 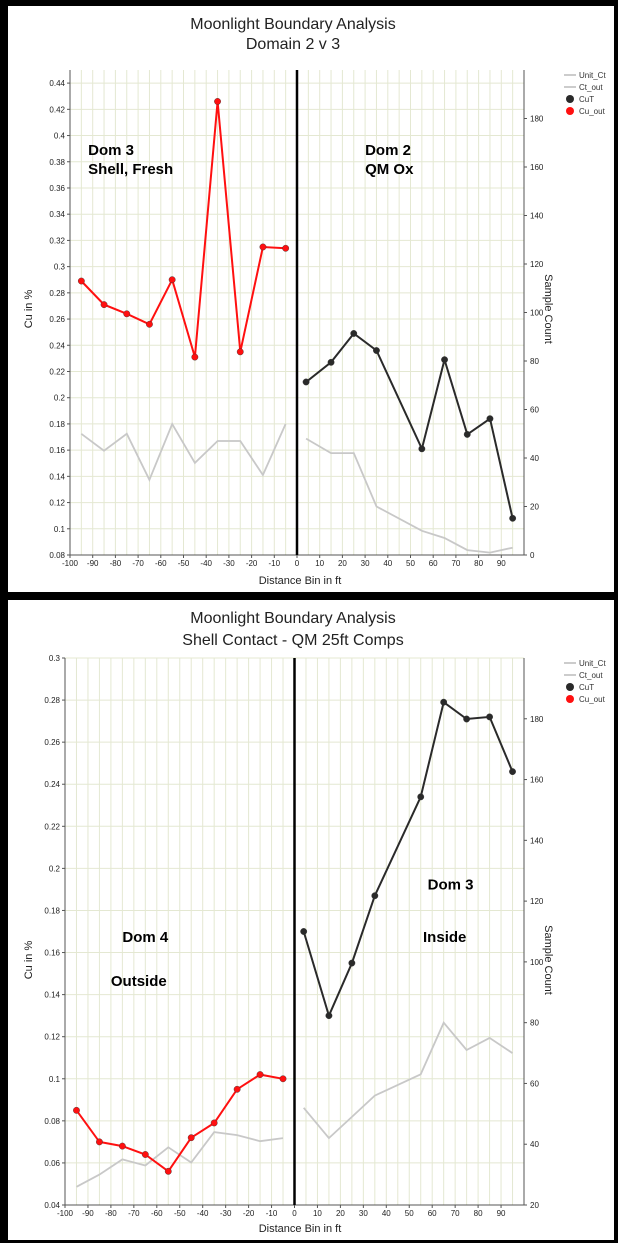 What do you see at coordinates (478, 563) in the screenshot?
I see `x-tick-label: 80` at bounding box center [478, 563].